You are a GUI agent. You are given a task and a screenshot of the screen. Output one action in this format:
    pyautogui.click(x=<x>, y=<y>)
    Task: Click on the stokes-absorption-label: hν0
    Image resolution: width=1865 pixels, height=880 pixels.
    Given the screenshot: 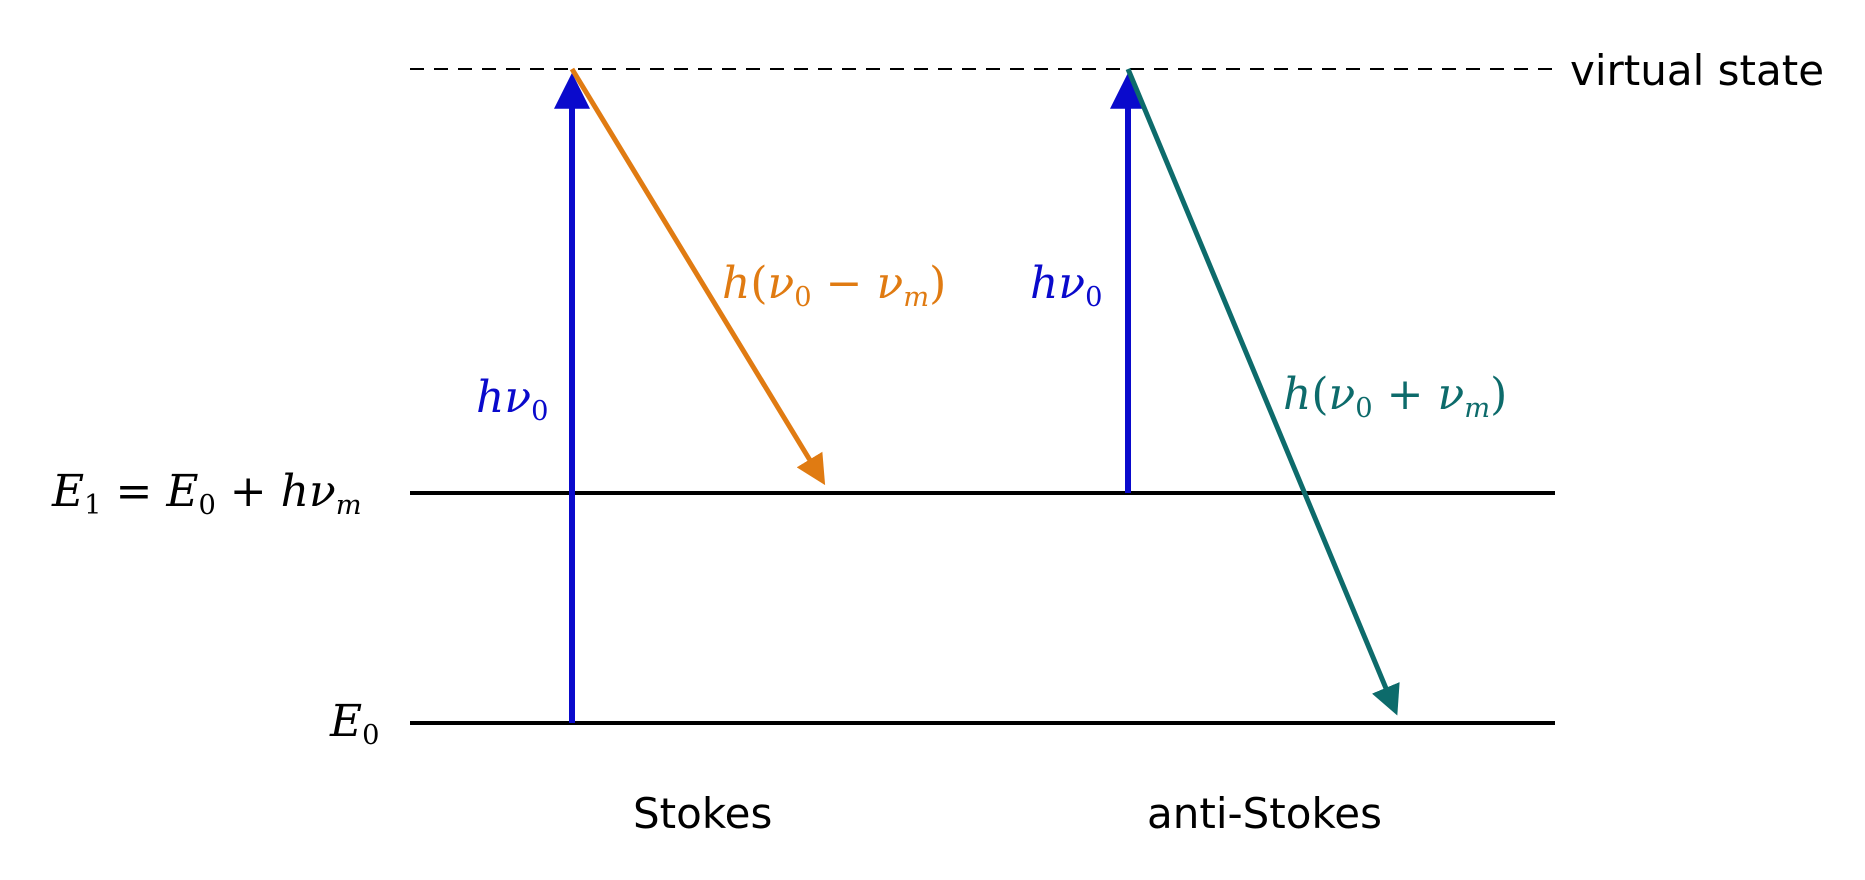 What is the action you would take?
    pyautogui.click(x=512, y=400)
    